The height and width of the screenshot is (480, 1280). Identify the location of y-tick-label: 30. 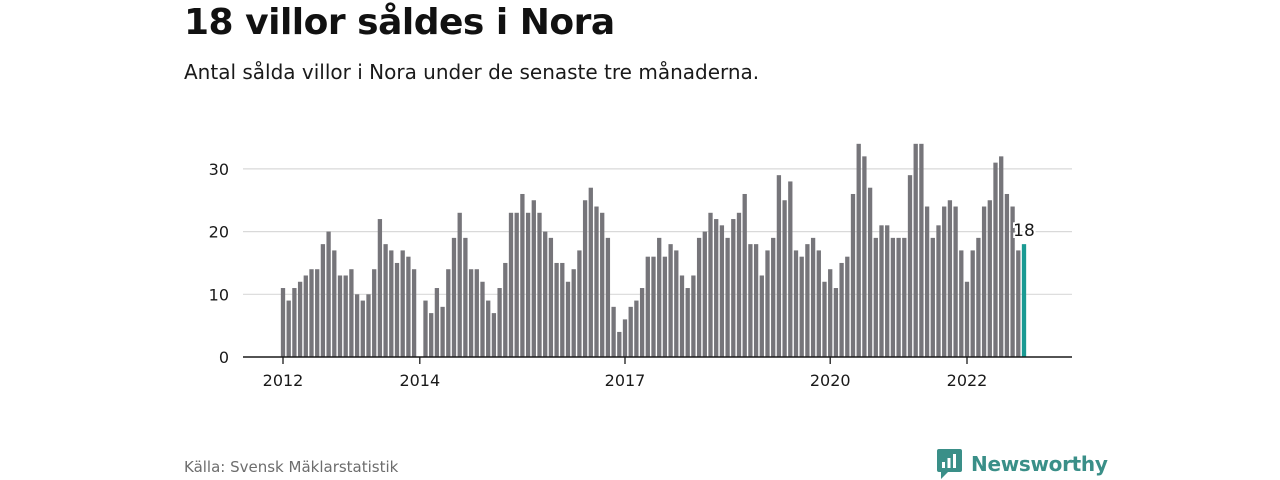
(219, 169).